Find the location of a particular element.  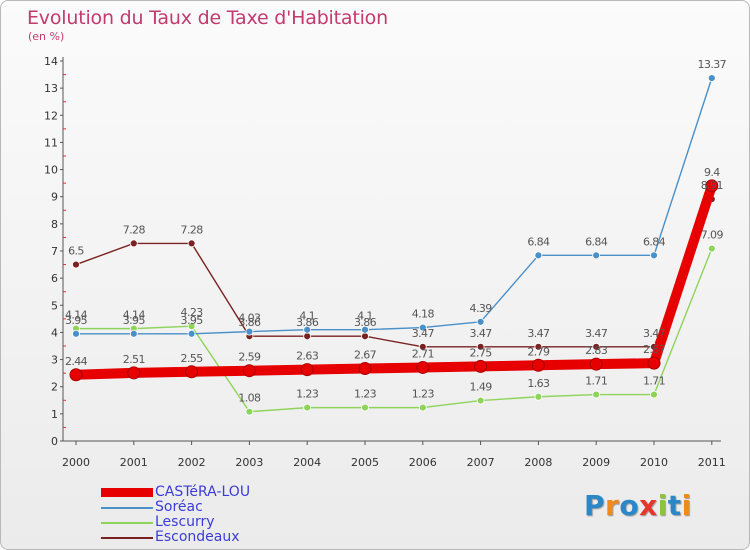

proxiti-logo: Proxiti is located at coordinates (638, 505).